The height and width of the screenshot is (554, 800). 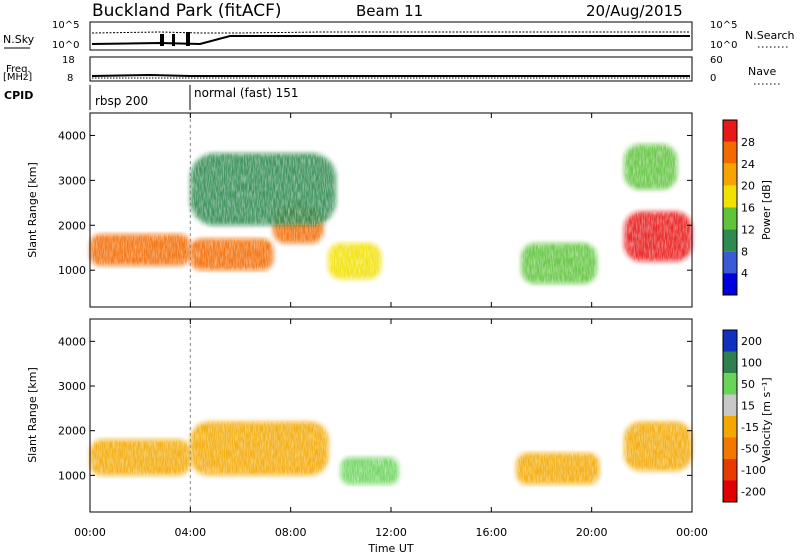 I want to click on power-colorbar: 4 8 12 16 20 24 28, so click(x=738, y=207).